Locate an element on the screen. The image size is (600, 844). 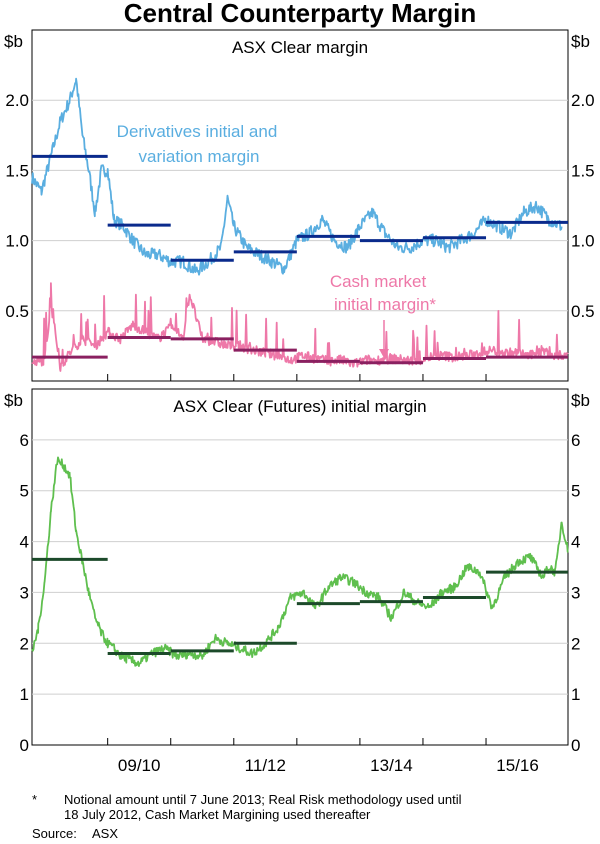
y-tick-label-right: 5 is located at coordinates (575, 491).